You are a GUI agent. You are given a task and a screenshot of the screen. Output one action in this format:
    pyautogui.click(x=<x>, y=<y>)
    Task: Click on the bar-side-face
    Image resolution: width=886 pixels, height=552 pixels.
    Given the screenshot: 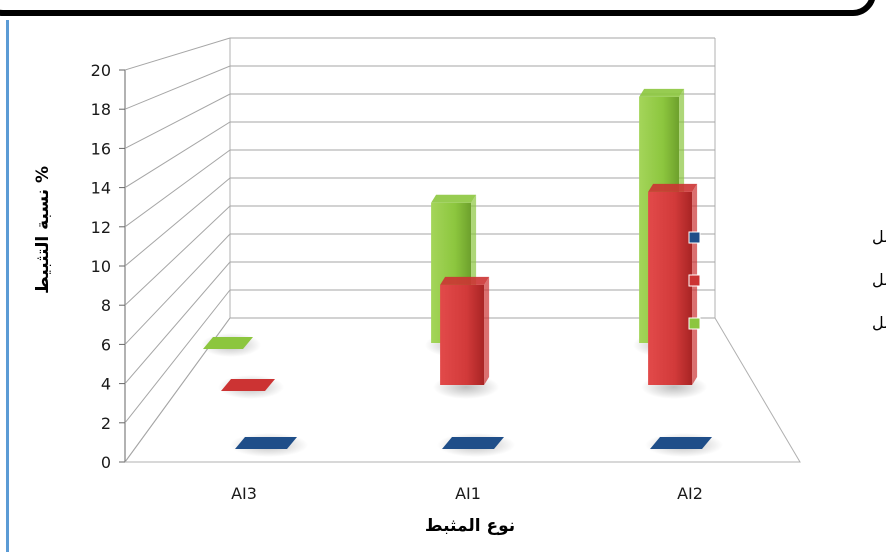 What is the action you would take?
    pyautogui.click(x=487, y=330)
    